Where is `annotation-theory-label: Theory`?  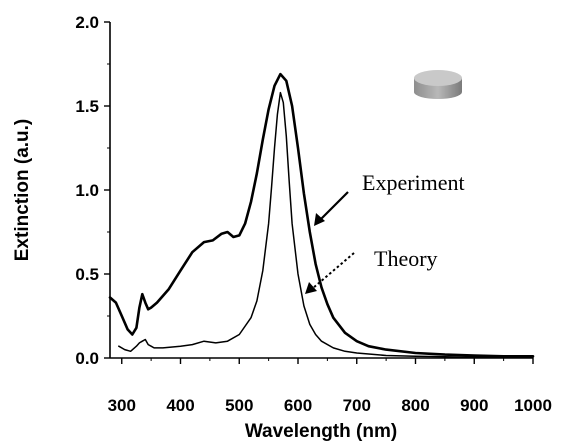 annotation-theory-label: Theory is located at coordinates (406, 258).